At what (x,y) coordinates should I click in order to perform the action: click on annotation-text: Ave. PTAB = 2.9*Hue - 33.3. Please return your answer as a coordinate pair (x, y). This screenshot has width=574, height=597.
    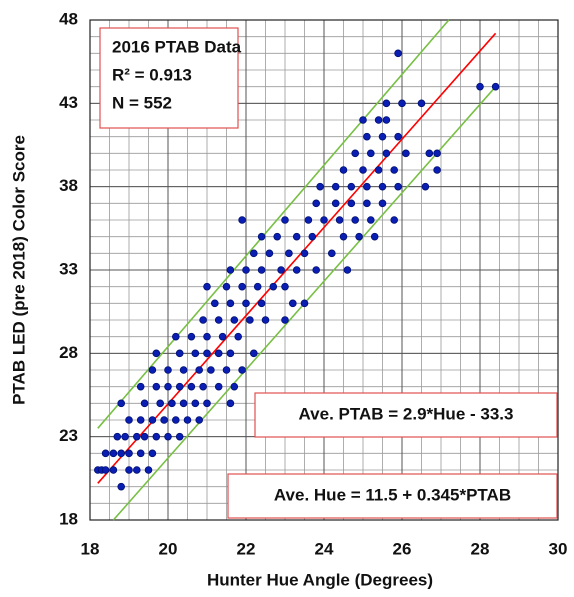
    Looking at the image, I should click on (406, 413).